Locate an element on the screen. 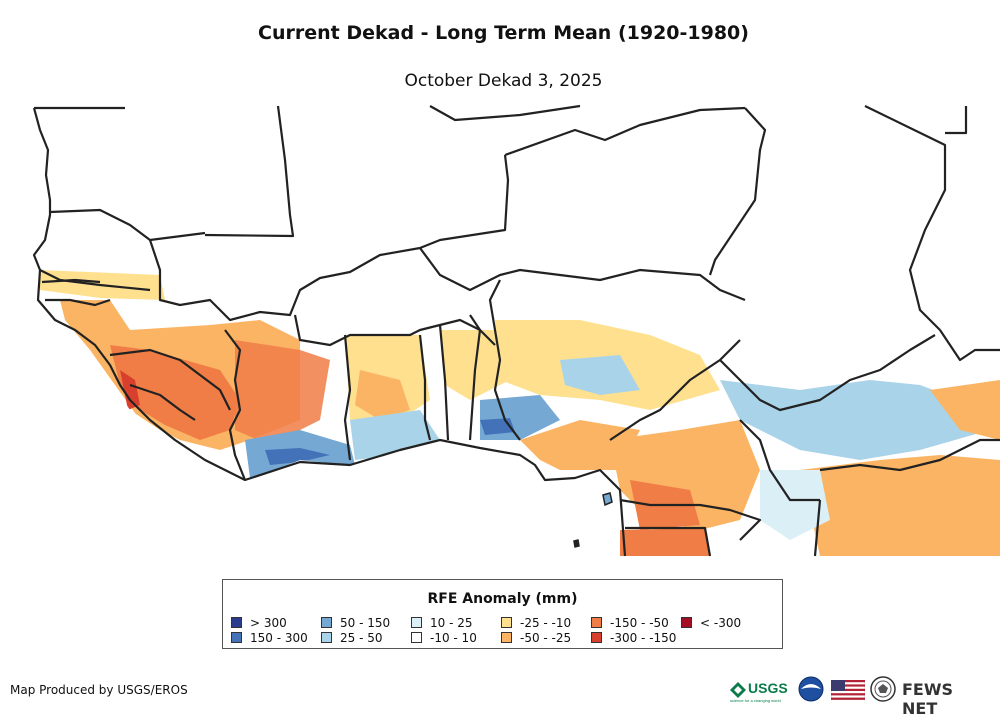  legend-label: 150 - 300 is located at coordinates (279, 638).